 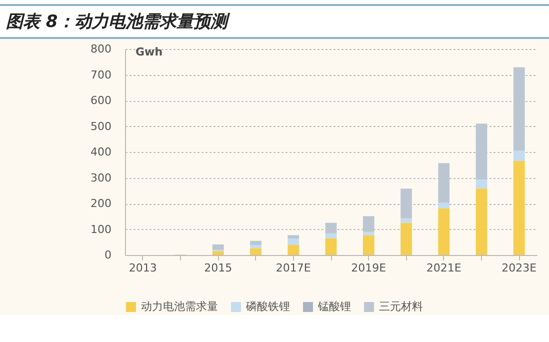 I want to click on x-tick-label: 2023E, so click(x=519, y=268).